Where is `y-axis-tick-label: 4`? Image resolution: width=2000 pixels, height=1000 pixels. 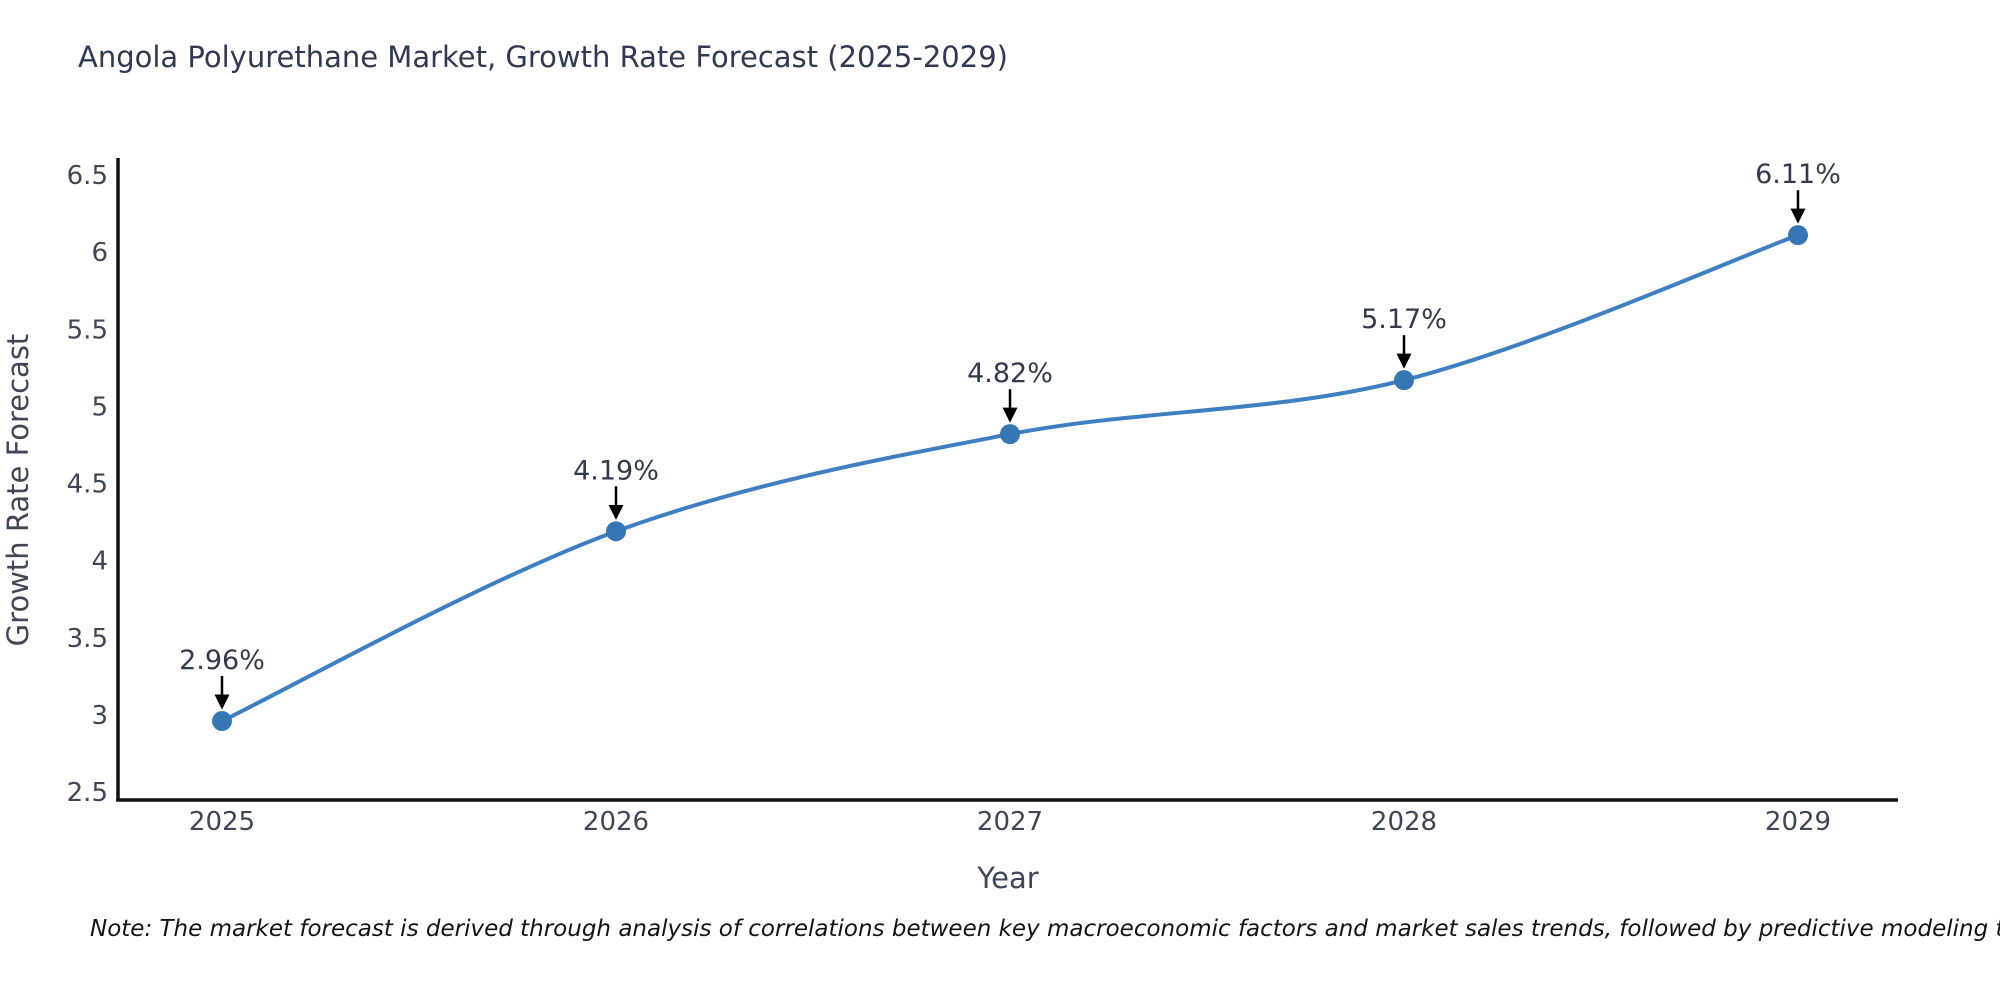 y-axis-tick-label: 4 is located at coordinates (99, 562).